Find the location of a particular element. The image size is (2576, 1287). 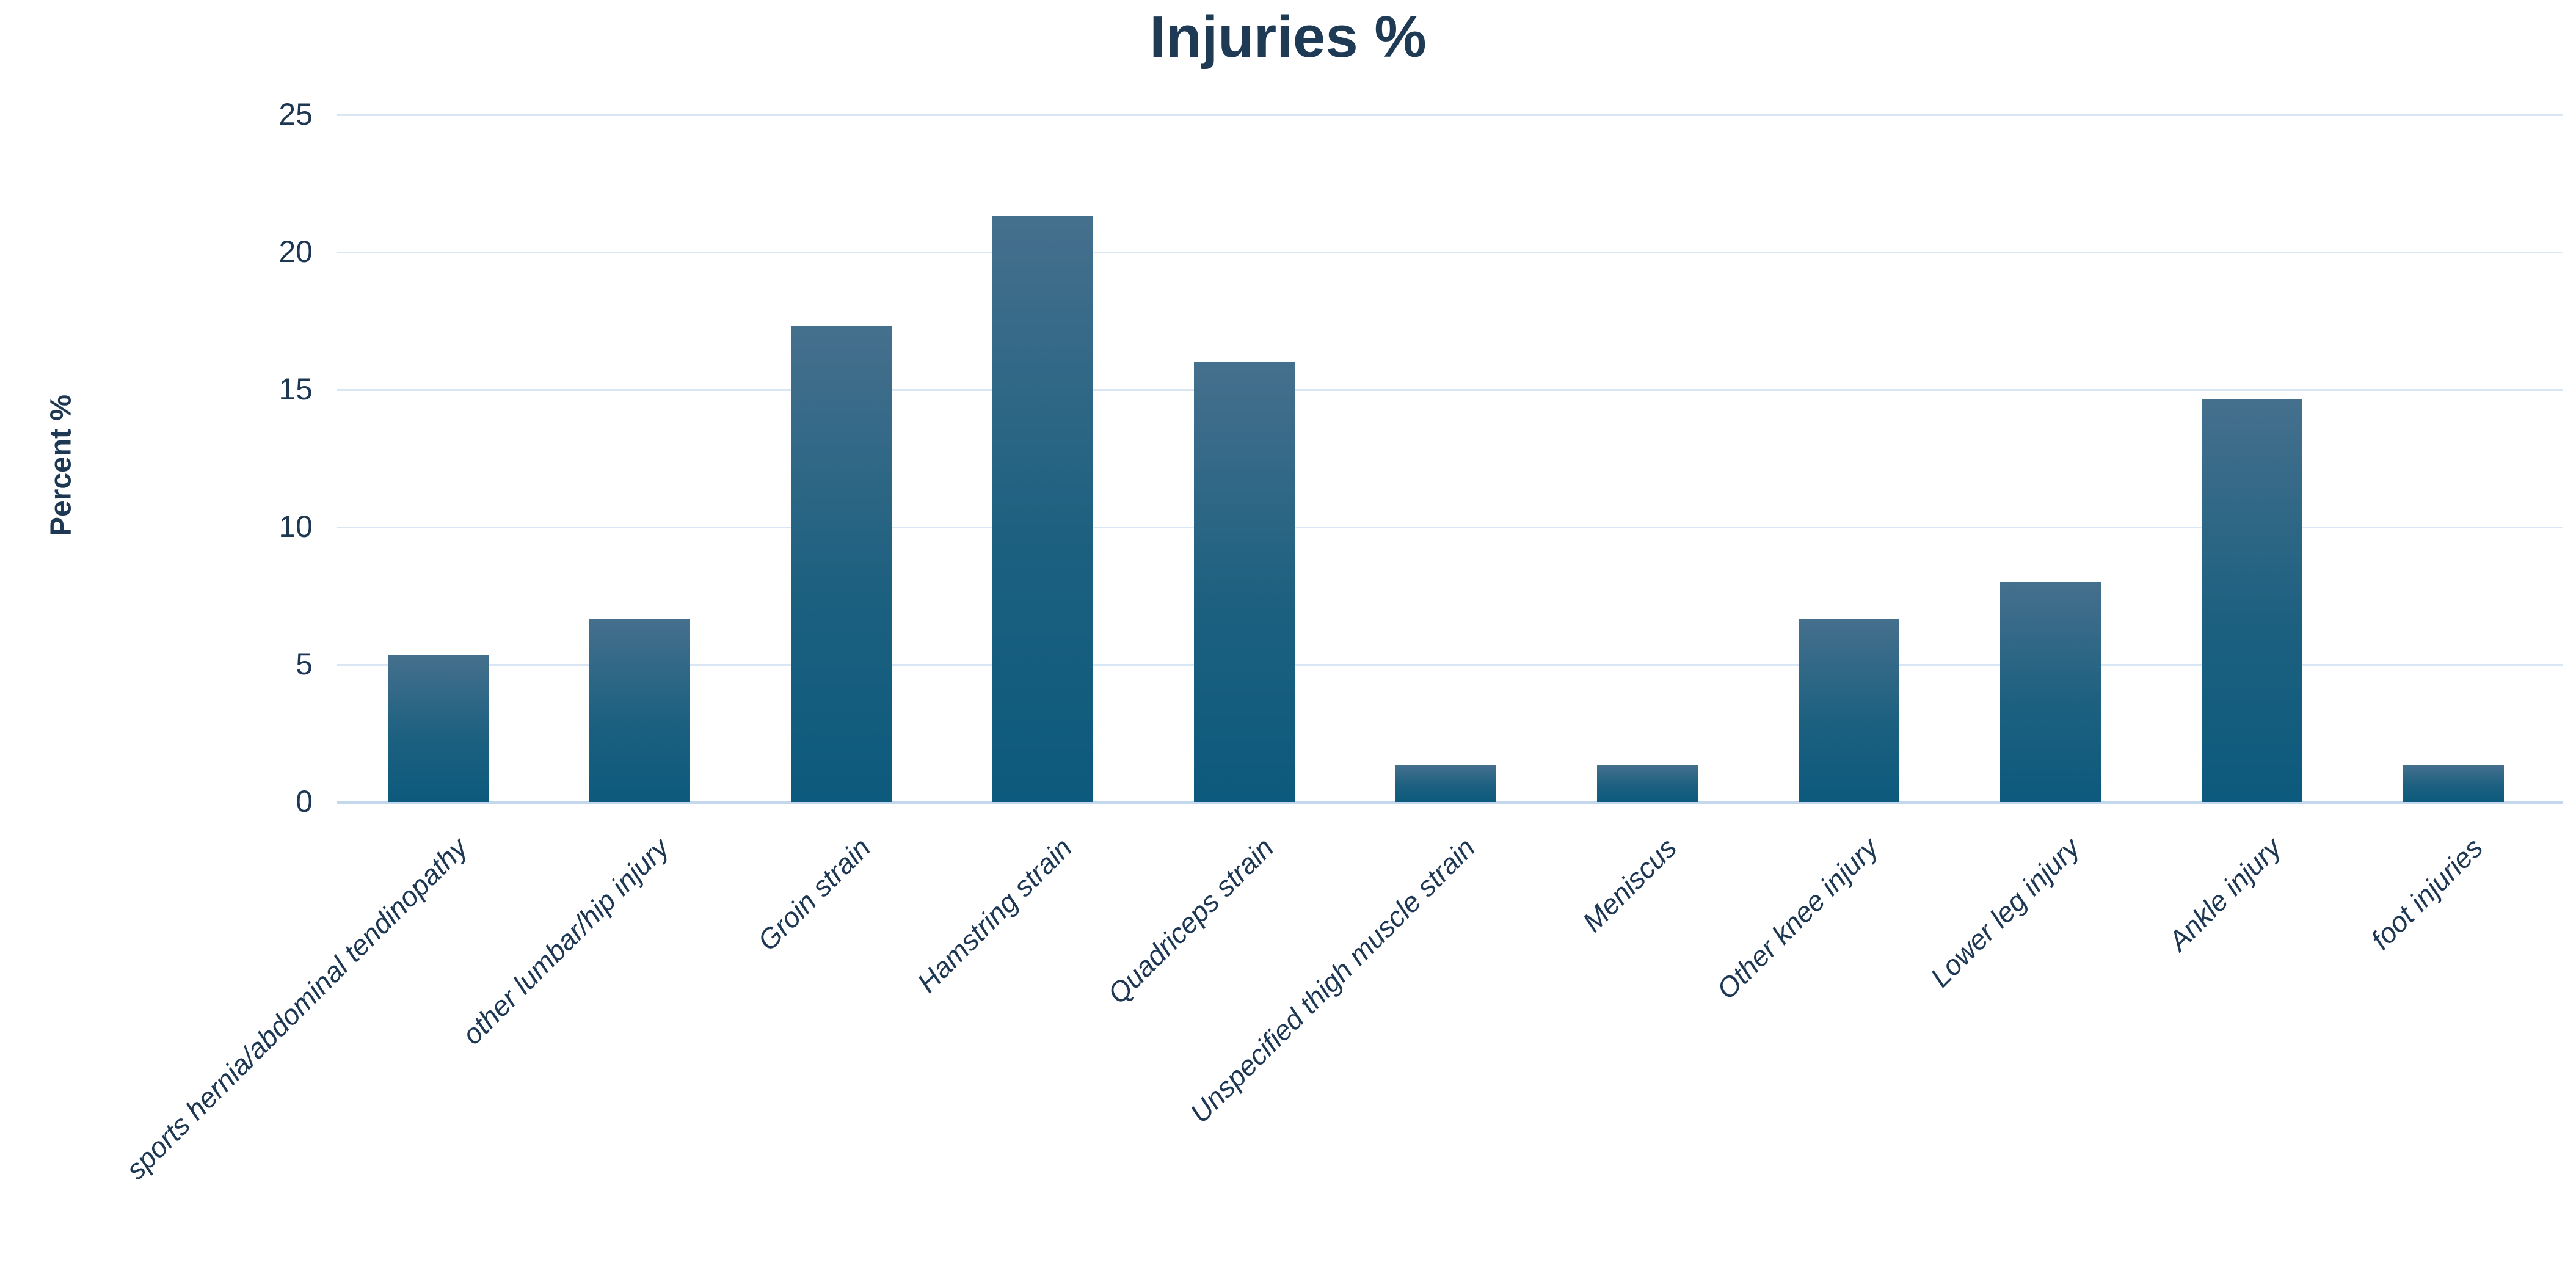

x-axis-baseline is located at coordinates (1450, 803).